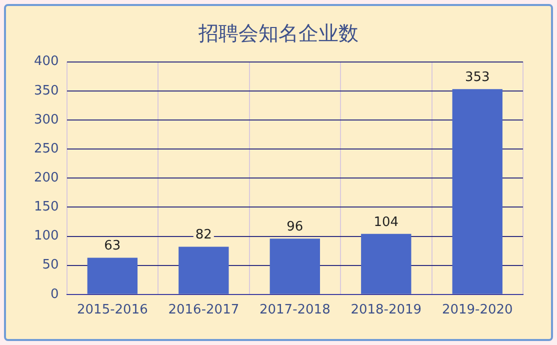 This screenshot has height=345, width=557. What do you see at coordinates (46, 62) in the screenshot?
I see `y-tick-label: 400` at bounding box center [46, 62].